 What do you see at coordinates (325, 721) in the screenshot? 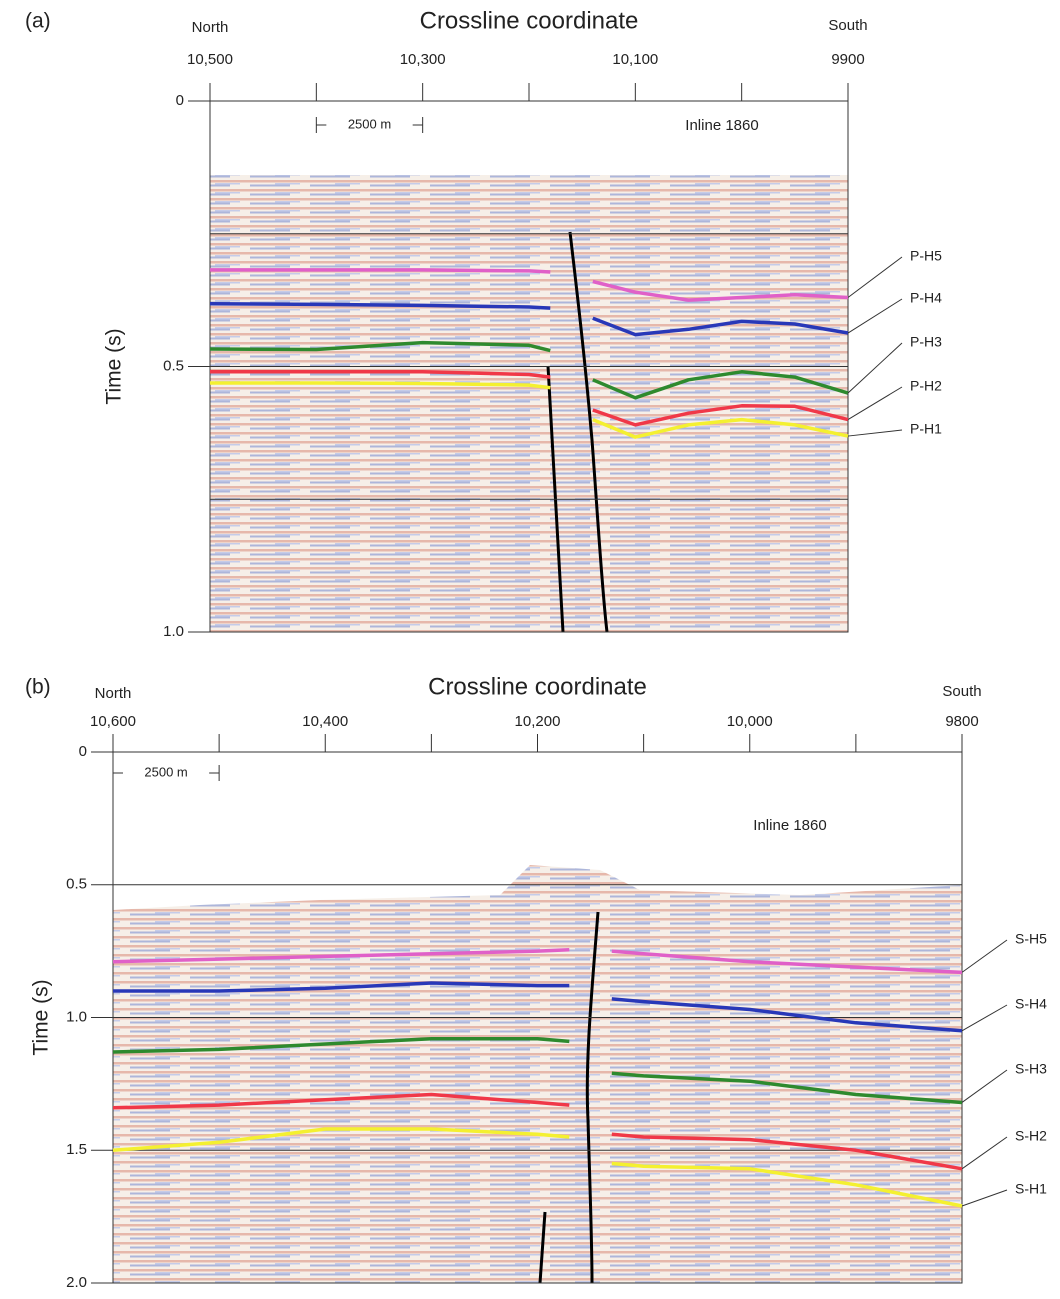
I see `x-tick-label: 10,400` at bounding box center [325, 721].